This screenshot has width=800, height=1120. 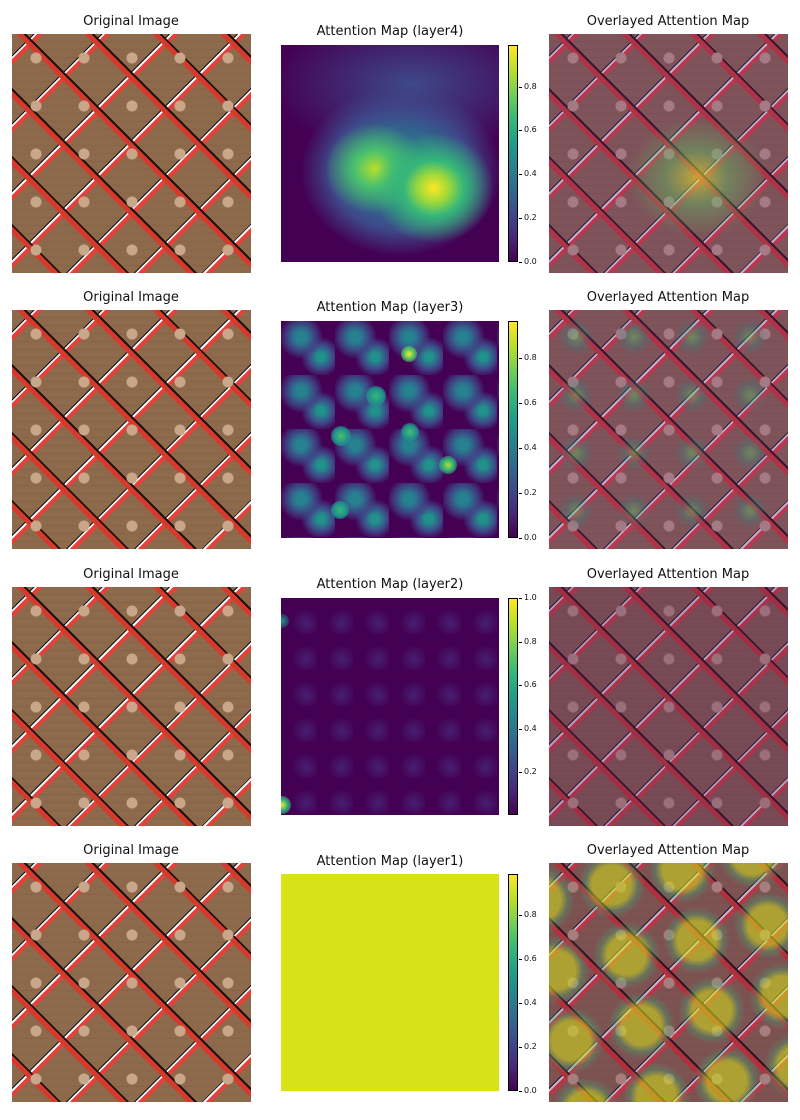 I want to click on row2-overlay-image, so click(x=668, y=429).